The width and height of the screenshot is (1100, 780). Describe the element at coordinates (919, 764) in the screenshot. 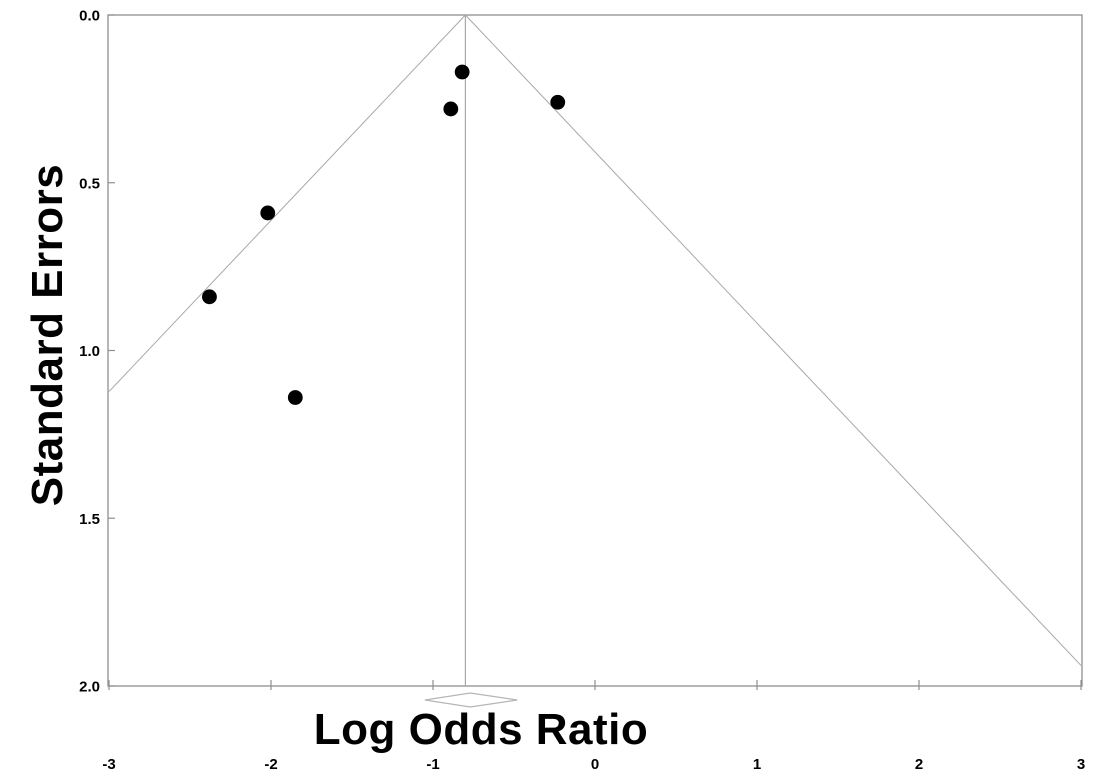

I see `x-axis-tick-label: 2` at that location.